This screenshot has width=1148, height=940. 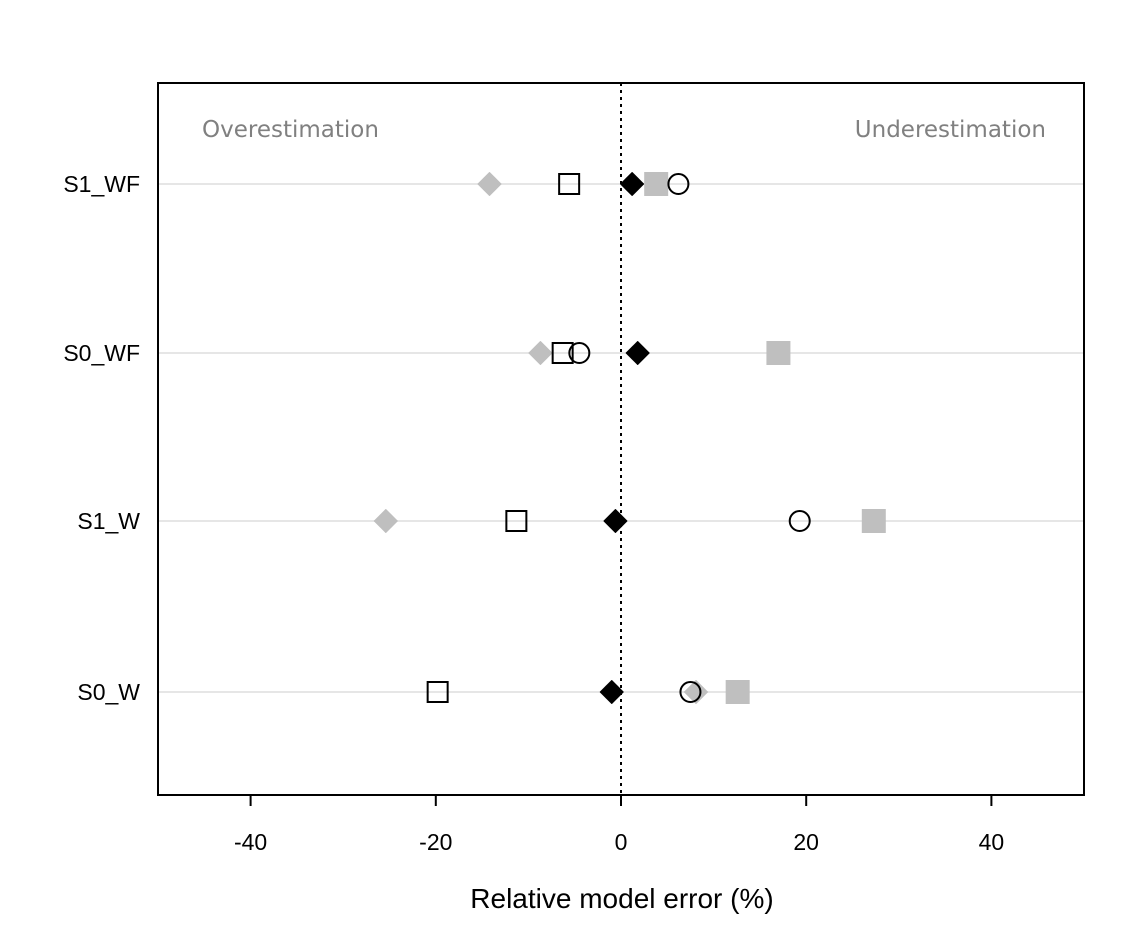 I want to click on point-filled-square-grey-s0_wf, so click(x=778, y=353).